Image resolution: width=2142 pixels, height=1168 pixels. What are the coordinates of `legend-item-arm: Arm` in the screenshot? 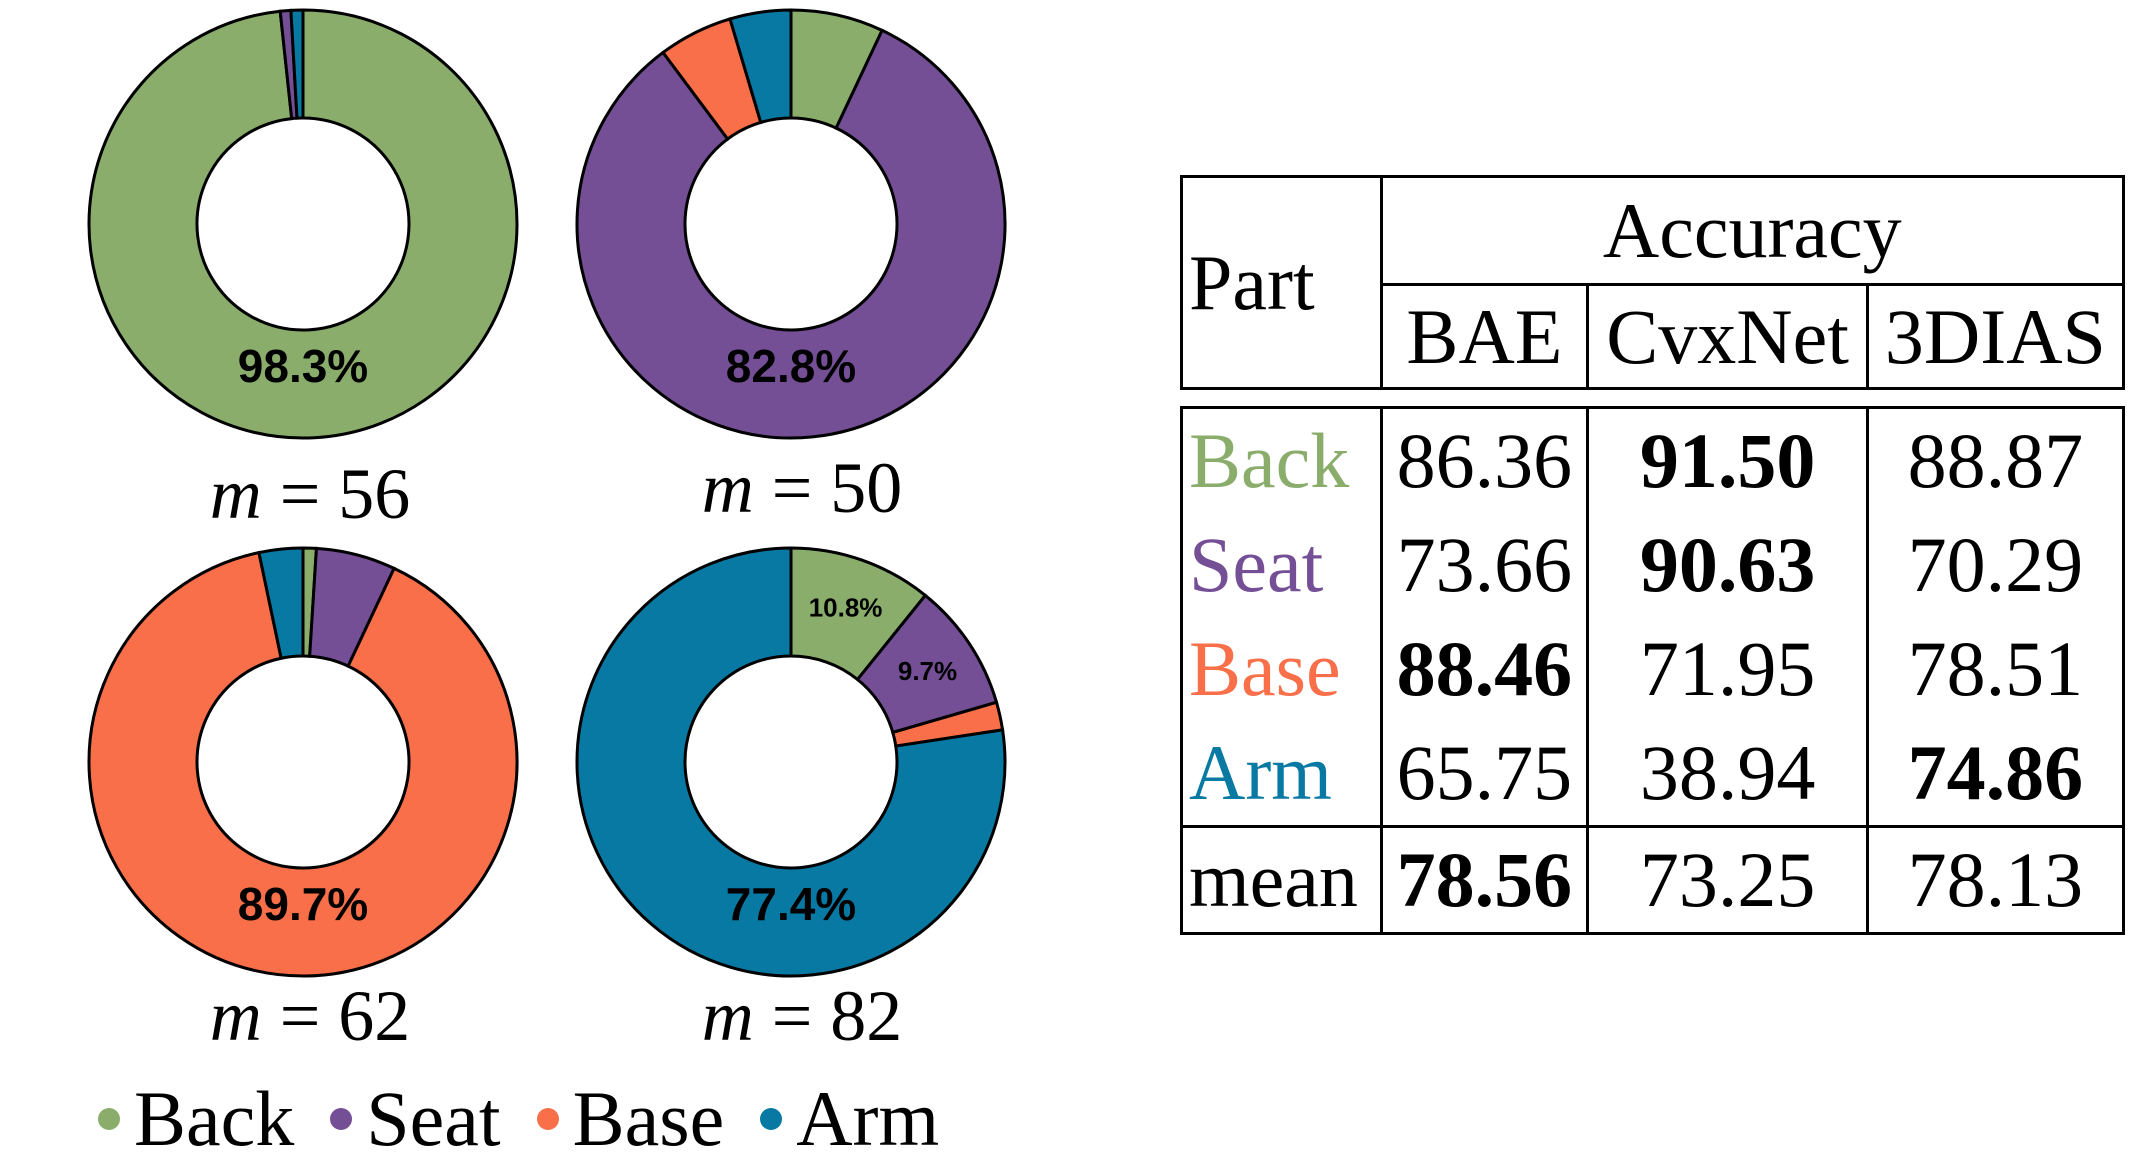 It's located at (849, 1119).